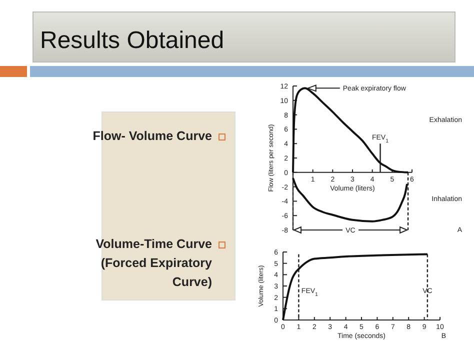 This screenshot has width=474, height=355. What do you see at coordinates (152, 136) in the screenshot?
I see `text: Flow- Volume Curve` at bounding box center [152, 136].